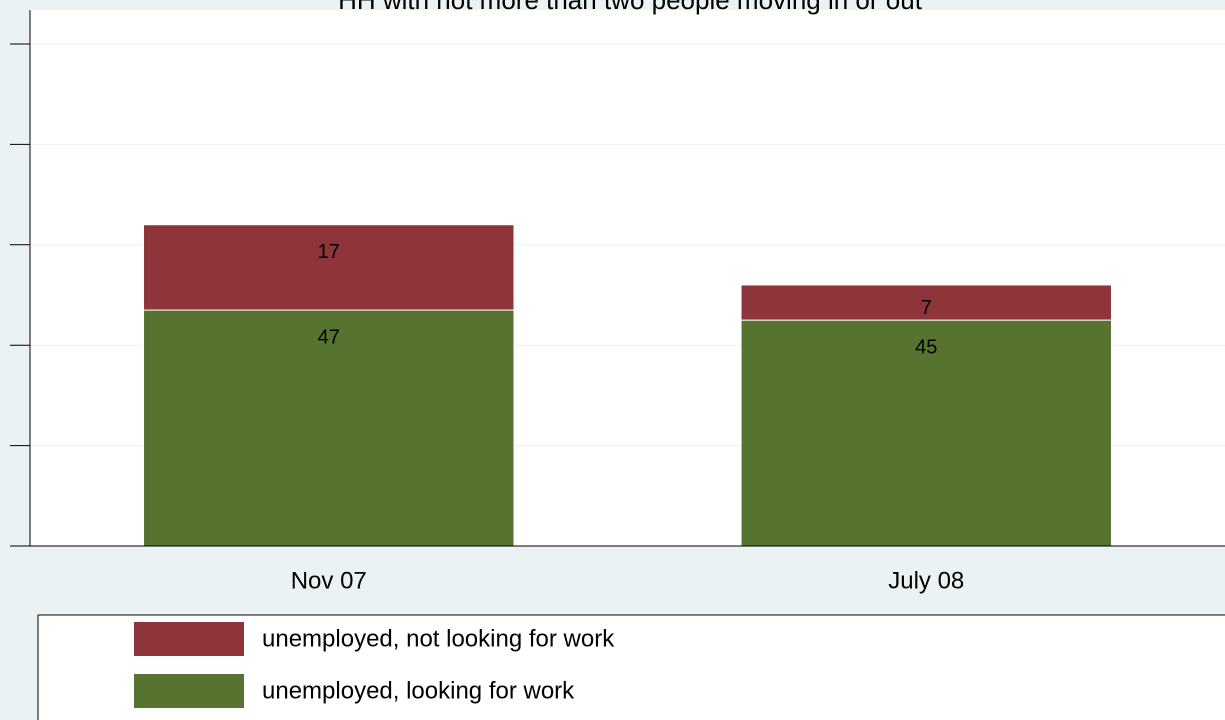 This screenshot has height=720, width=1225. What do you see at coordinates (329, 337) in the screenshot?
I see `value-label: 47` at bounding box center [329, 337].